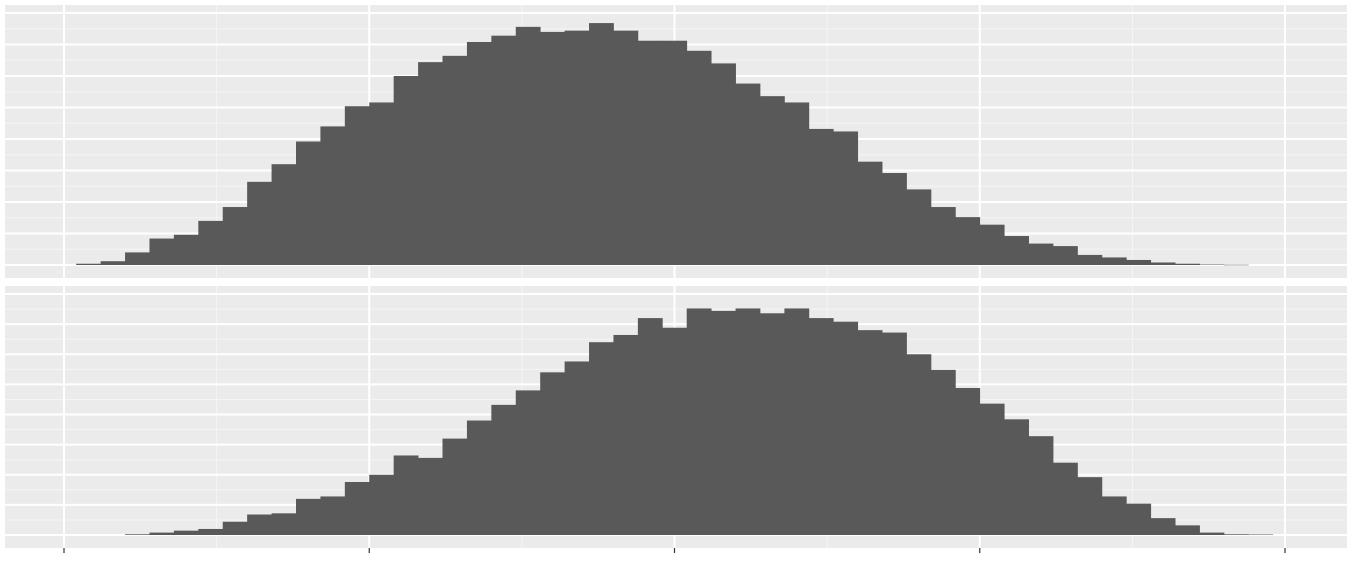 Image resolution: width=1356 pixels, height=568 pixels. Describe the element at coordinates (674, 550) in the screenshot. I see `x-axis` at that location.